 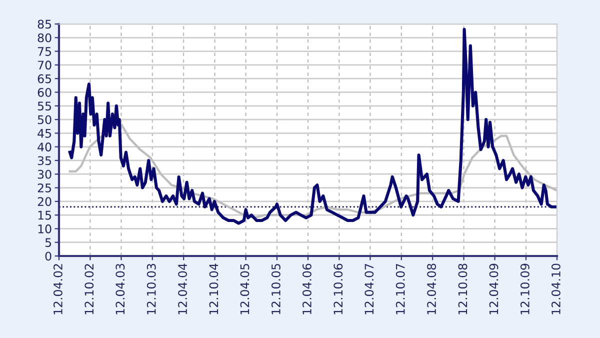 What do you see at coordinates (45, 201) in the screenshot?
I see `y-tick-label: 20` at bounding box center [45, 201].